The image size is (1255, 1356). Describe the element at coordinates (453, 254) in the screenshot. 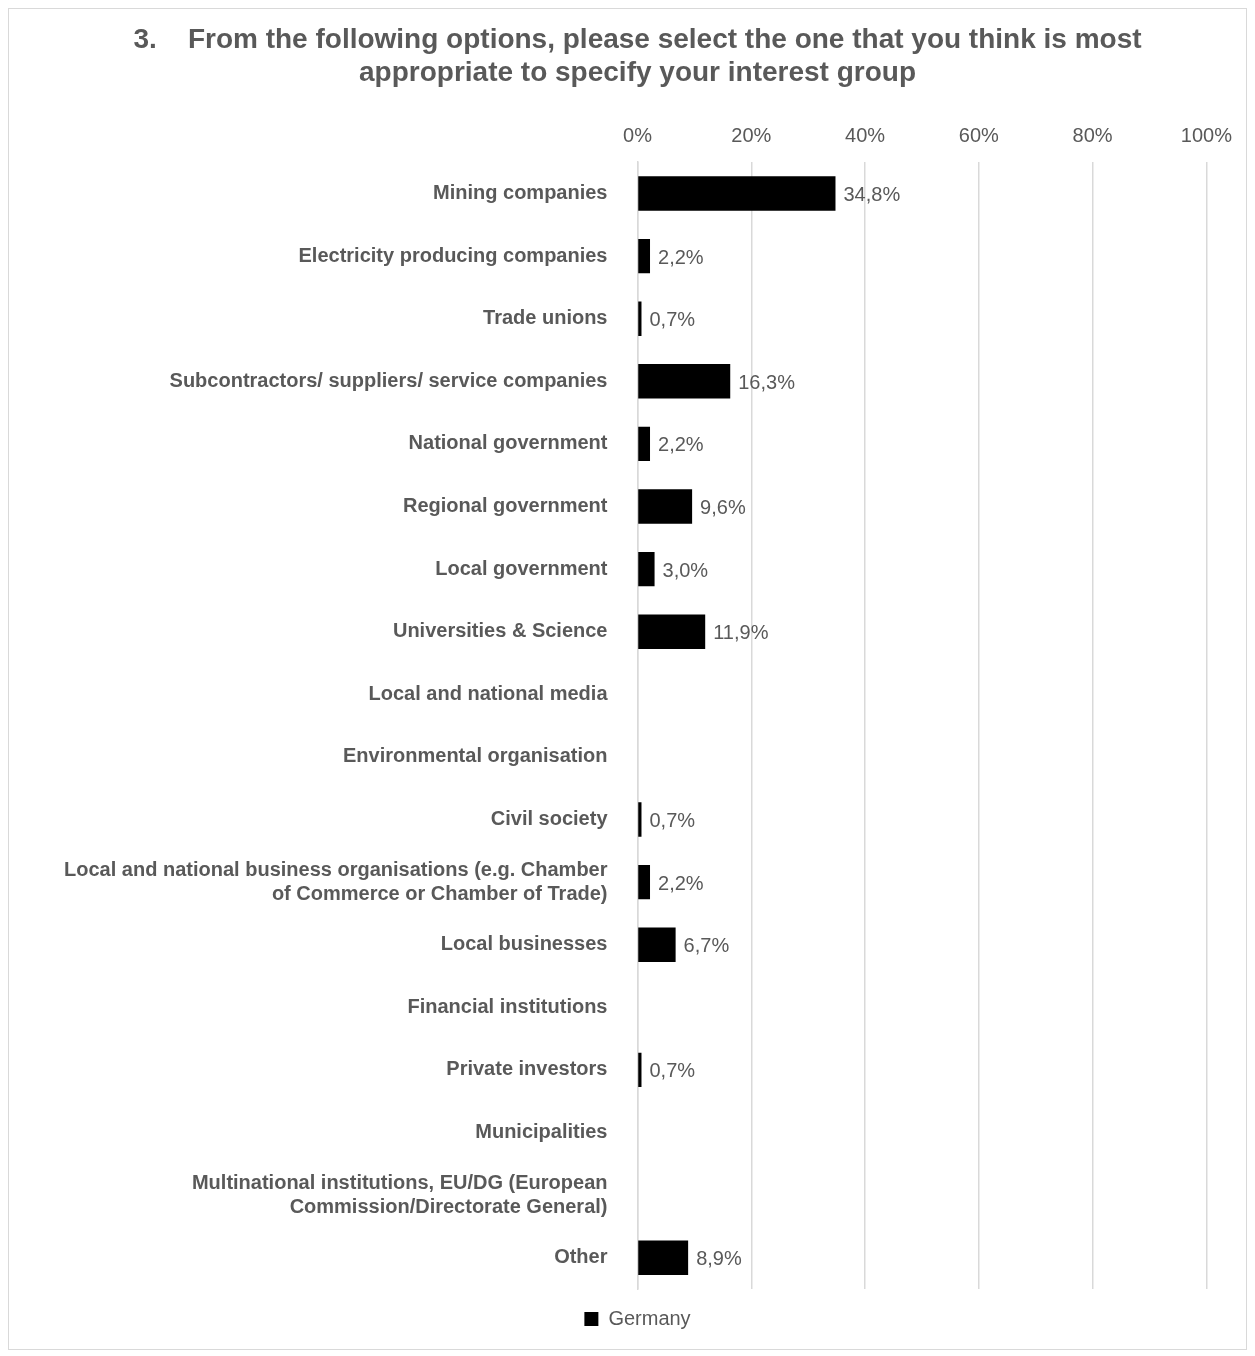

I see `y-tick-label: Electricity producing companies` at that location.